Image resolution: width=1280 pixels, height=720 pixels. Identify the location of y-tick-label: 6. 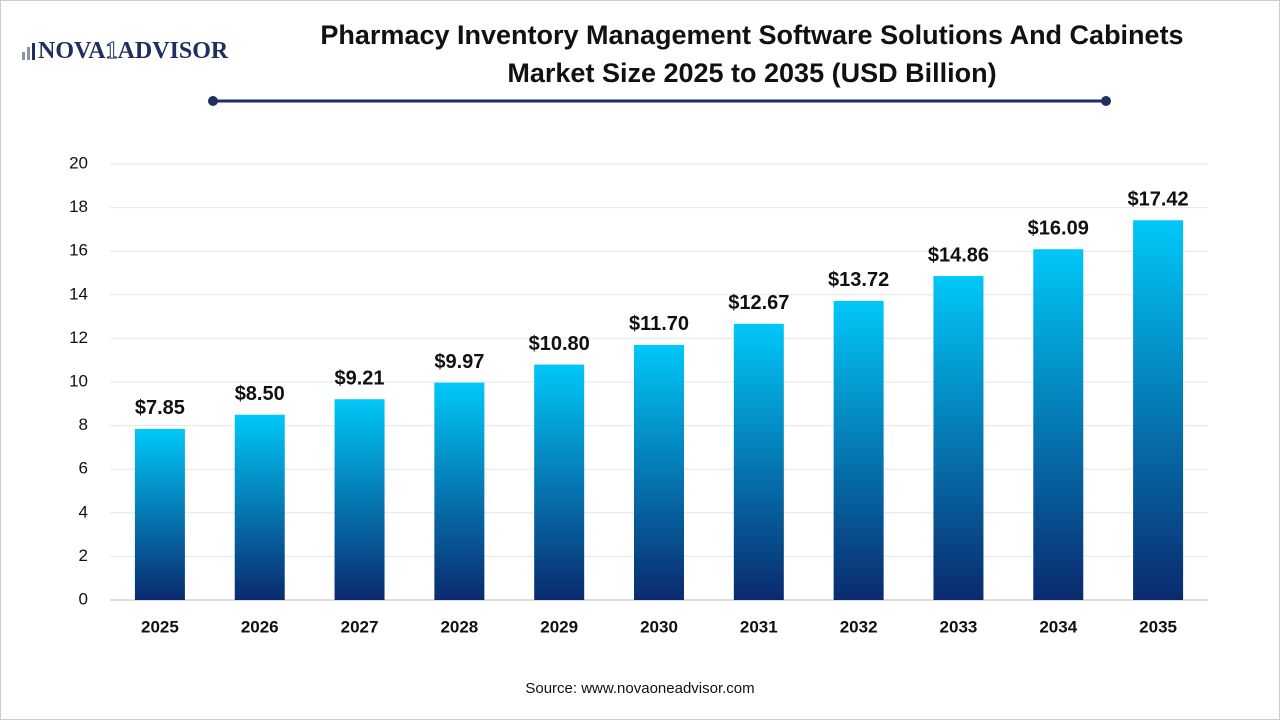
(83, 468).